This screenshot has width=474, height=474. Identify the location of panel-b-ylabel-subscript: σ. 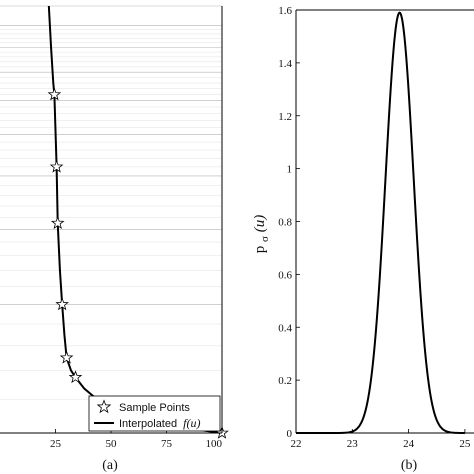
(265, 239).